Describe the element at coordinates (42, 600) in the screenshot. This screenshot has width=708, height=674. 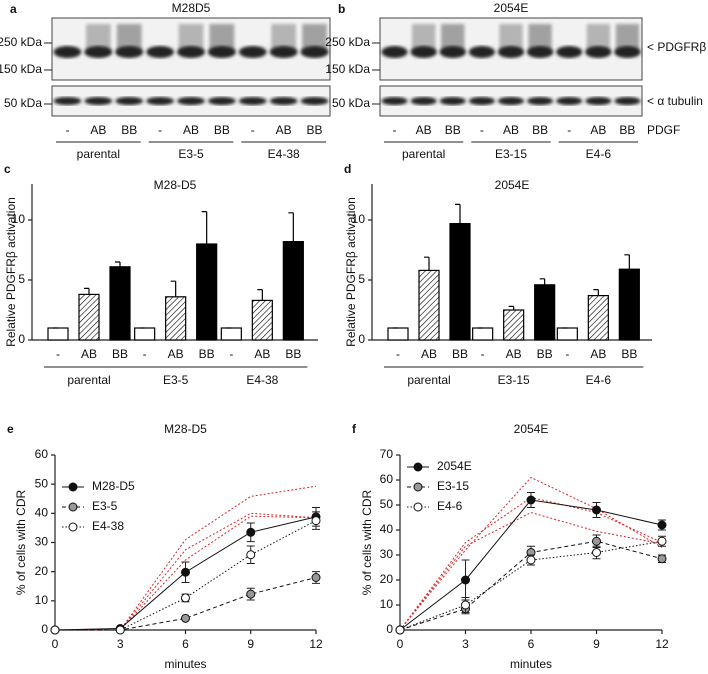
I see `y-tick-label: 10` at that location.